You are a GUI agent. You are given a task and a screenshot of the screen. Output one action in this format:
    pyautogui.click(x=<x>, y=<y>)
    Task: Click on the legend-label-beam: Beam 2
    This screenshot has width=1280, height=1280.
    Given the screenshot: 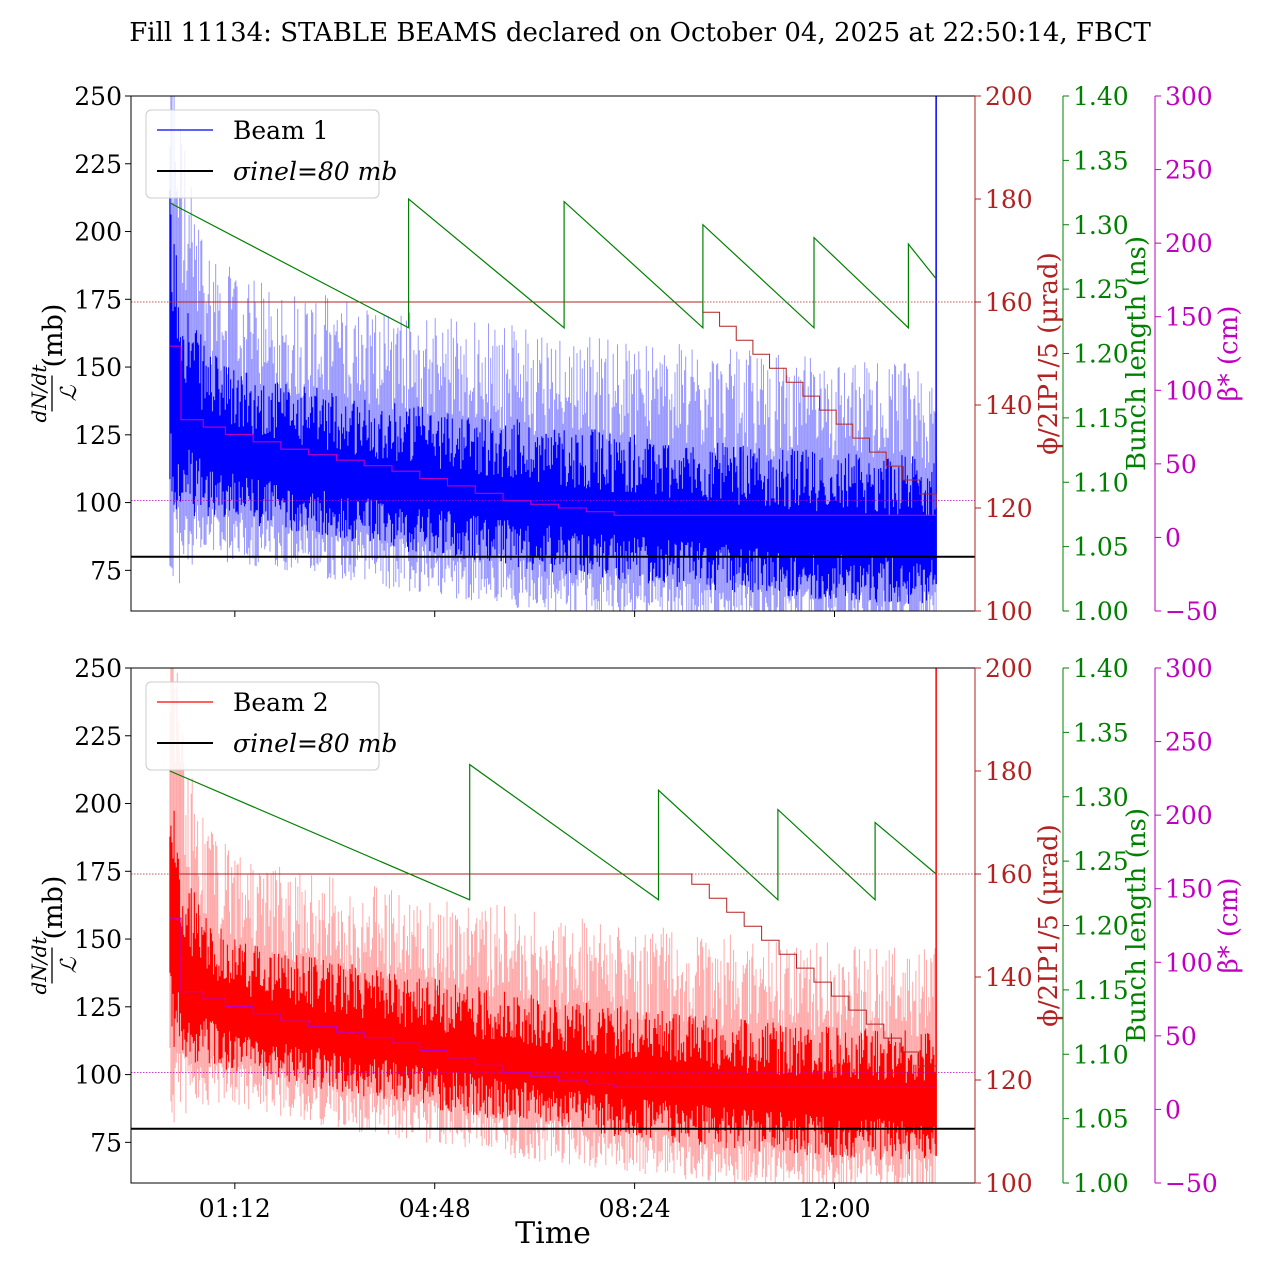 What is the action you would take?
    pyautogui.click(x=281, y=702)
    